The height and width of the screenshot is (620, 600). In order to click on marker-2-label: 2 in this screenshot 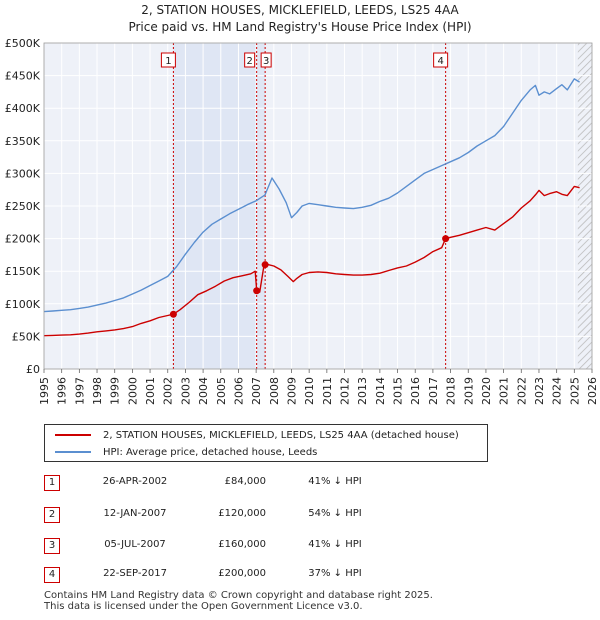, I will do `click(250, 60)`.